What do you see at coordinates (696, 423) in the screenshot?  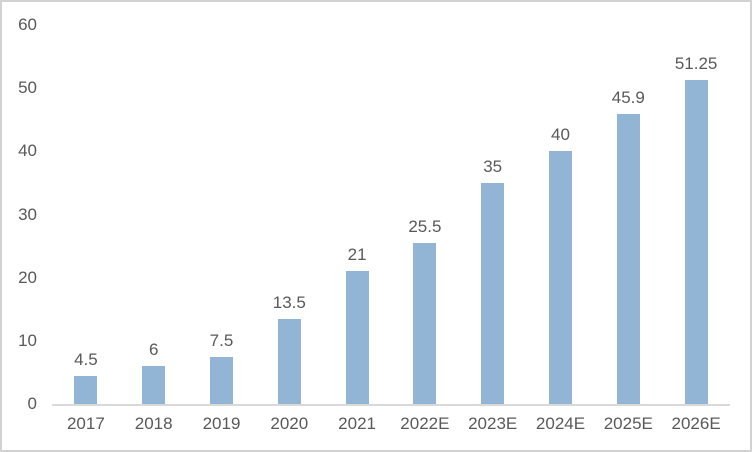 I see `x-tick-label-2026E: 2026E` at bounding box center [696, 423].